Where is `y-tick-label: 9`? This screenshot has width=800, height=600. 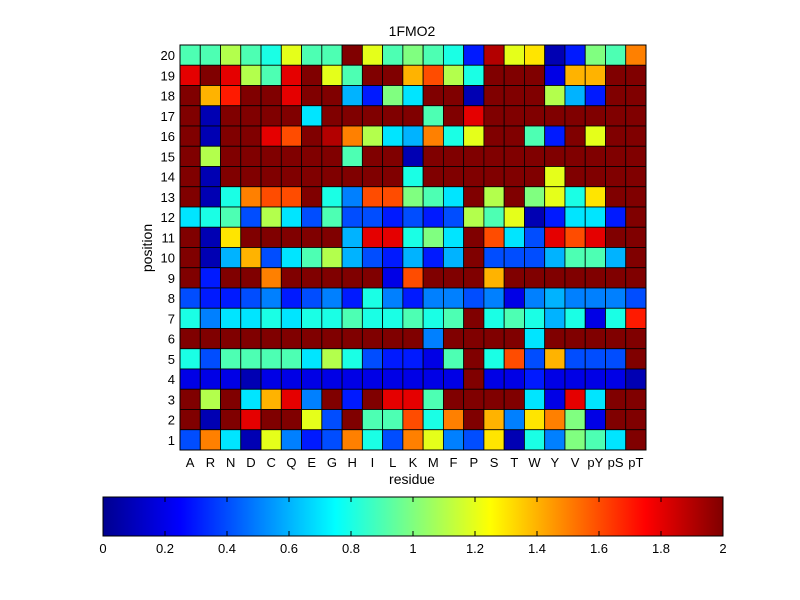 y-tick-label: 9 is located at coordinates (171, 278).